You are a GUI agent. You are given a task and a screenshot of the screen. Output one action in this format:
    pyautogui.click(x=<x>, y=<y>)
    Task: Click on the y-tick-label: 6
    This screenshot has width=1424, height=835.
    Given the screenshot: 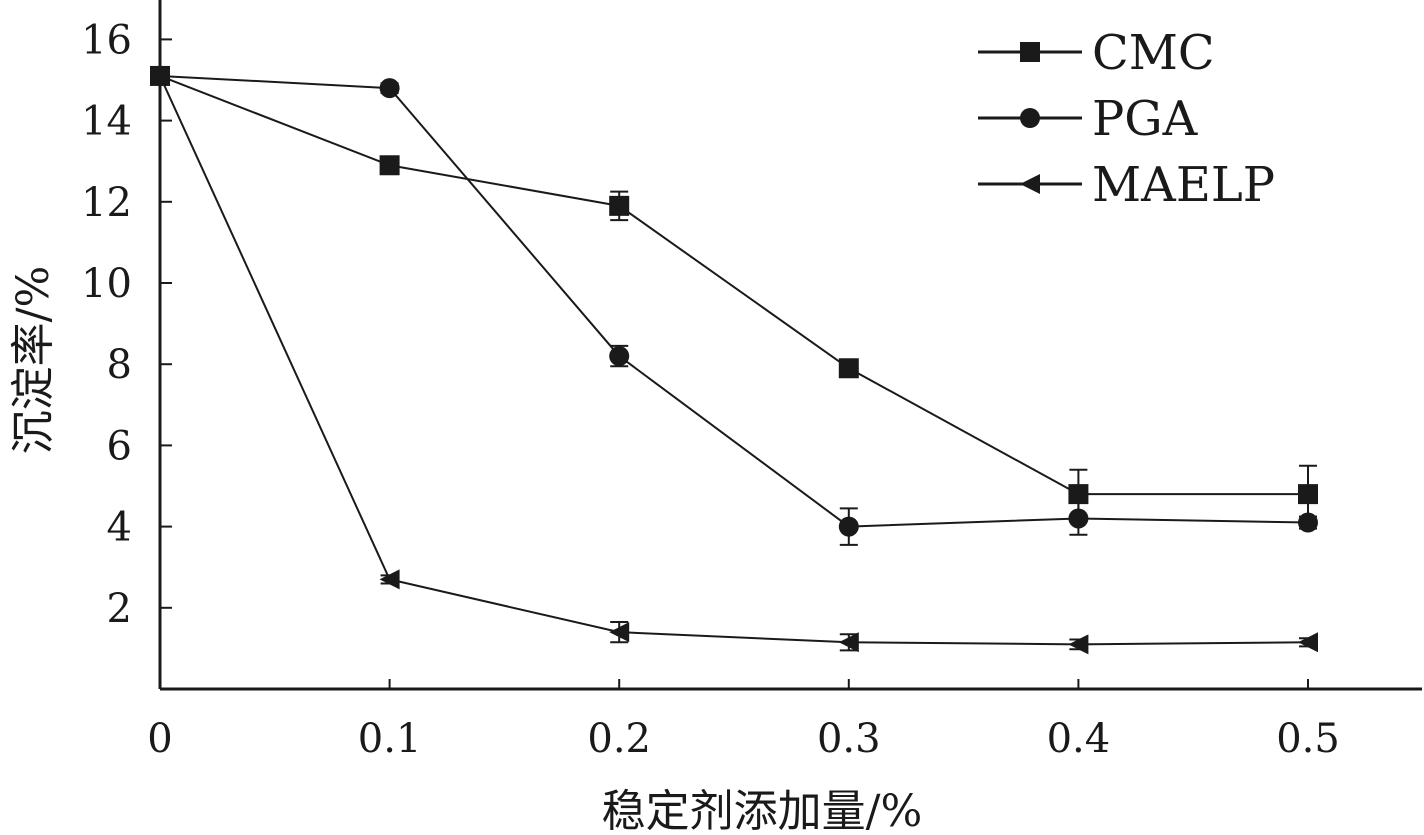 What is the action you would take?
    pyautogui.click(x=119, y=446)
    